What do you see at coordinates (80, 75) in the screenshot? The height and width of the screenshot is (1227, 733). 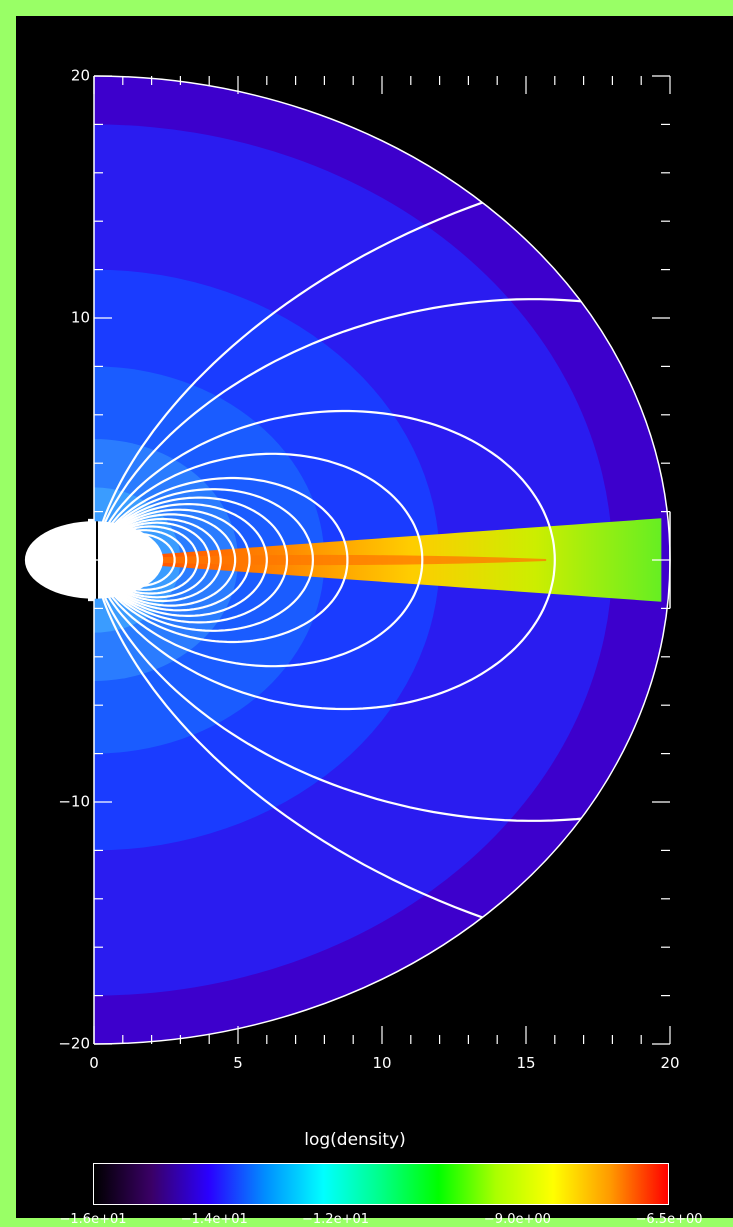 I see `y-tick-label-4: 20` at bounding box center [80, 75].